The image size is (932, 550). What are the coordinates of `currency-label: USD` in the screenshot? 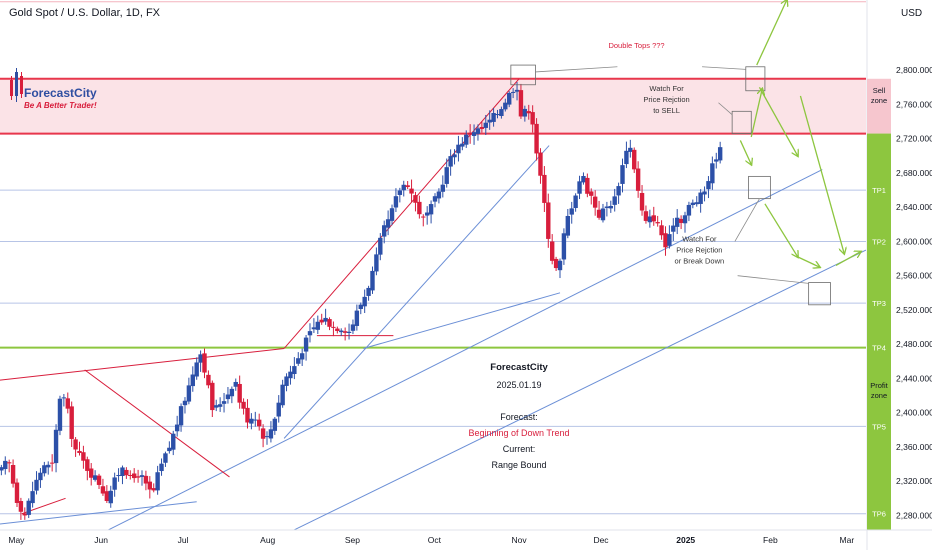 It's located at (912, 13).